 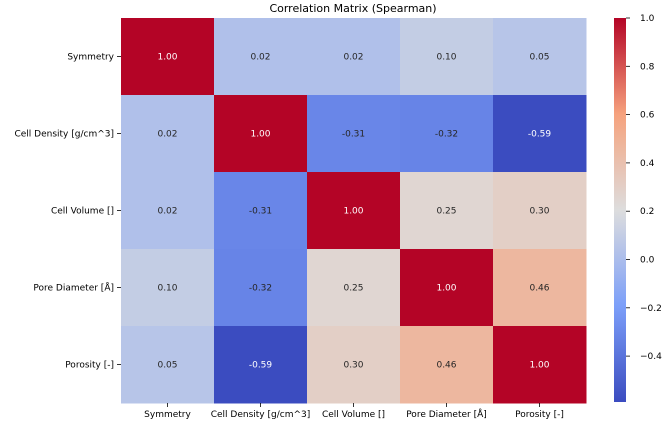 What do you see at coordinates (647, 19) in the screenshot?
I see `colorbar-tick-label: 1.0` at bounding box center [647, 19].